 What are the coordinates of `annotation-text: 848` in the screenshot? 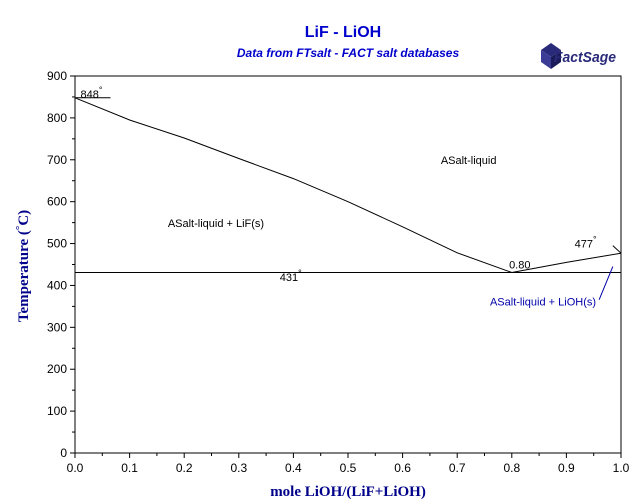 It's located at (89, 95).